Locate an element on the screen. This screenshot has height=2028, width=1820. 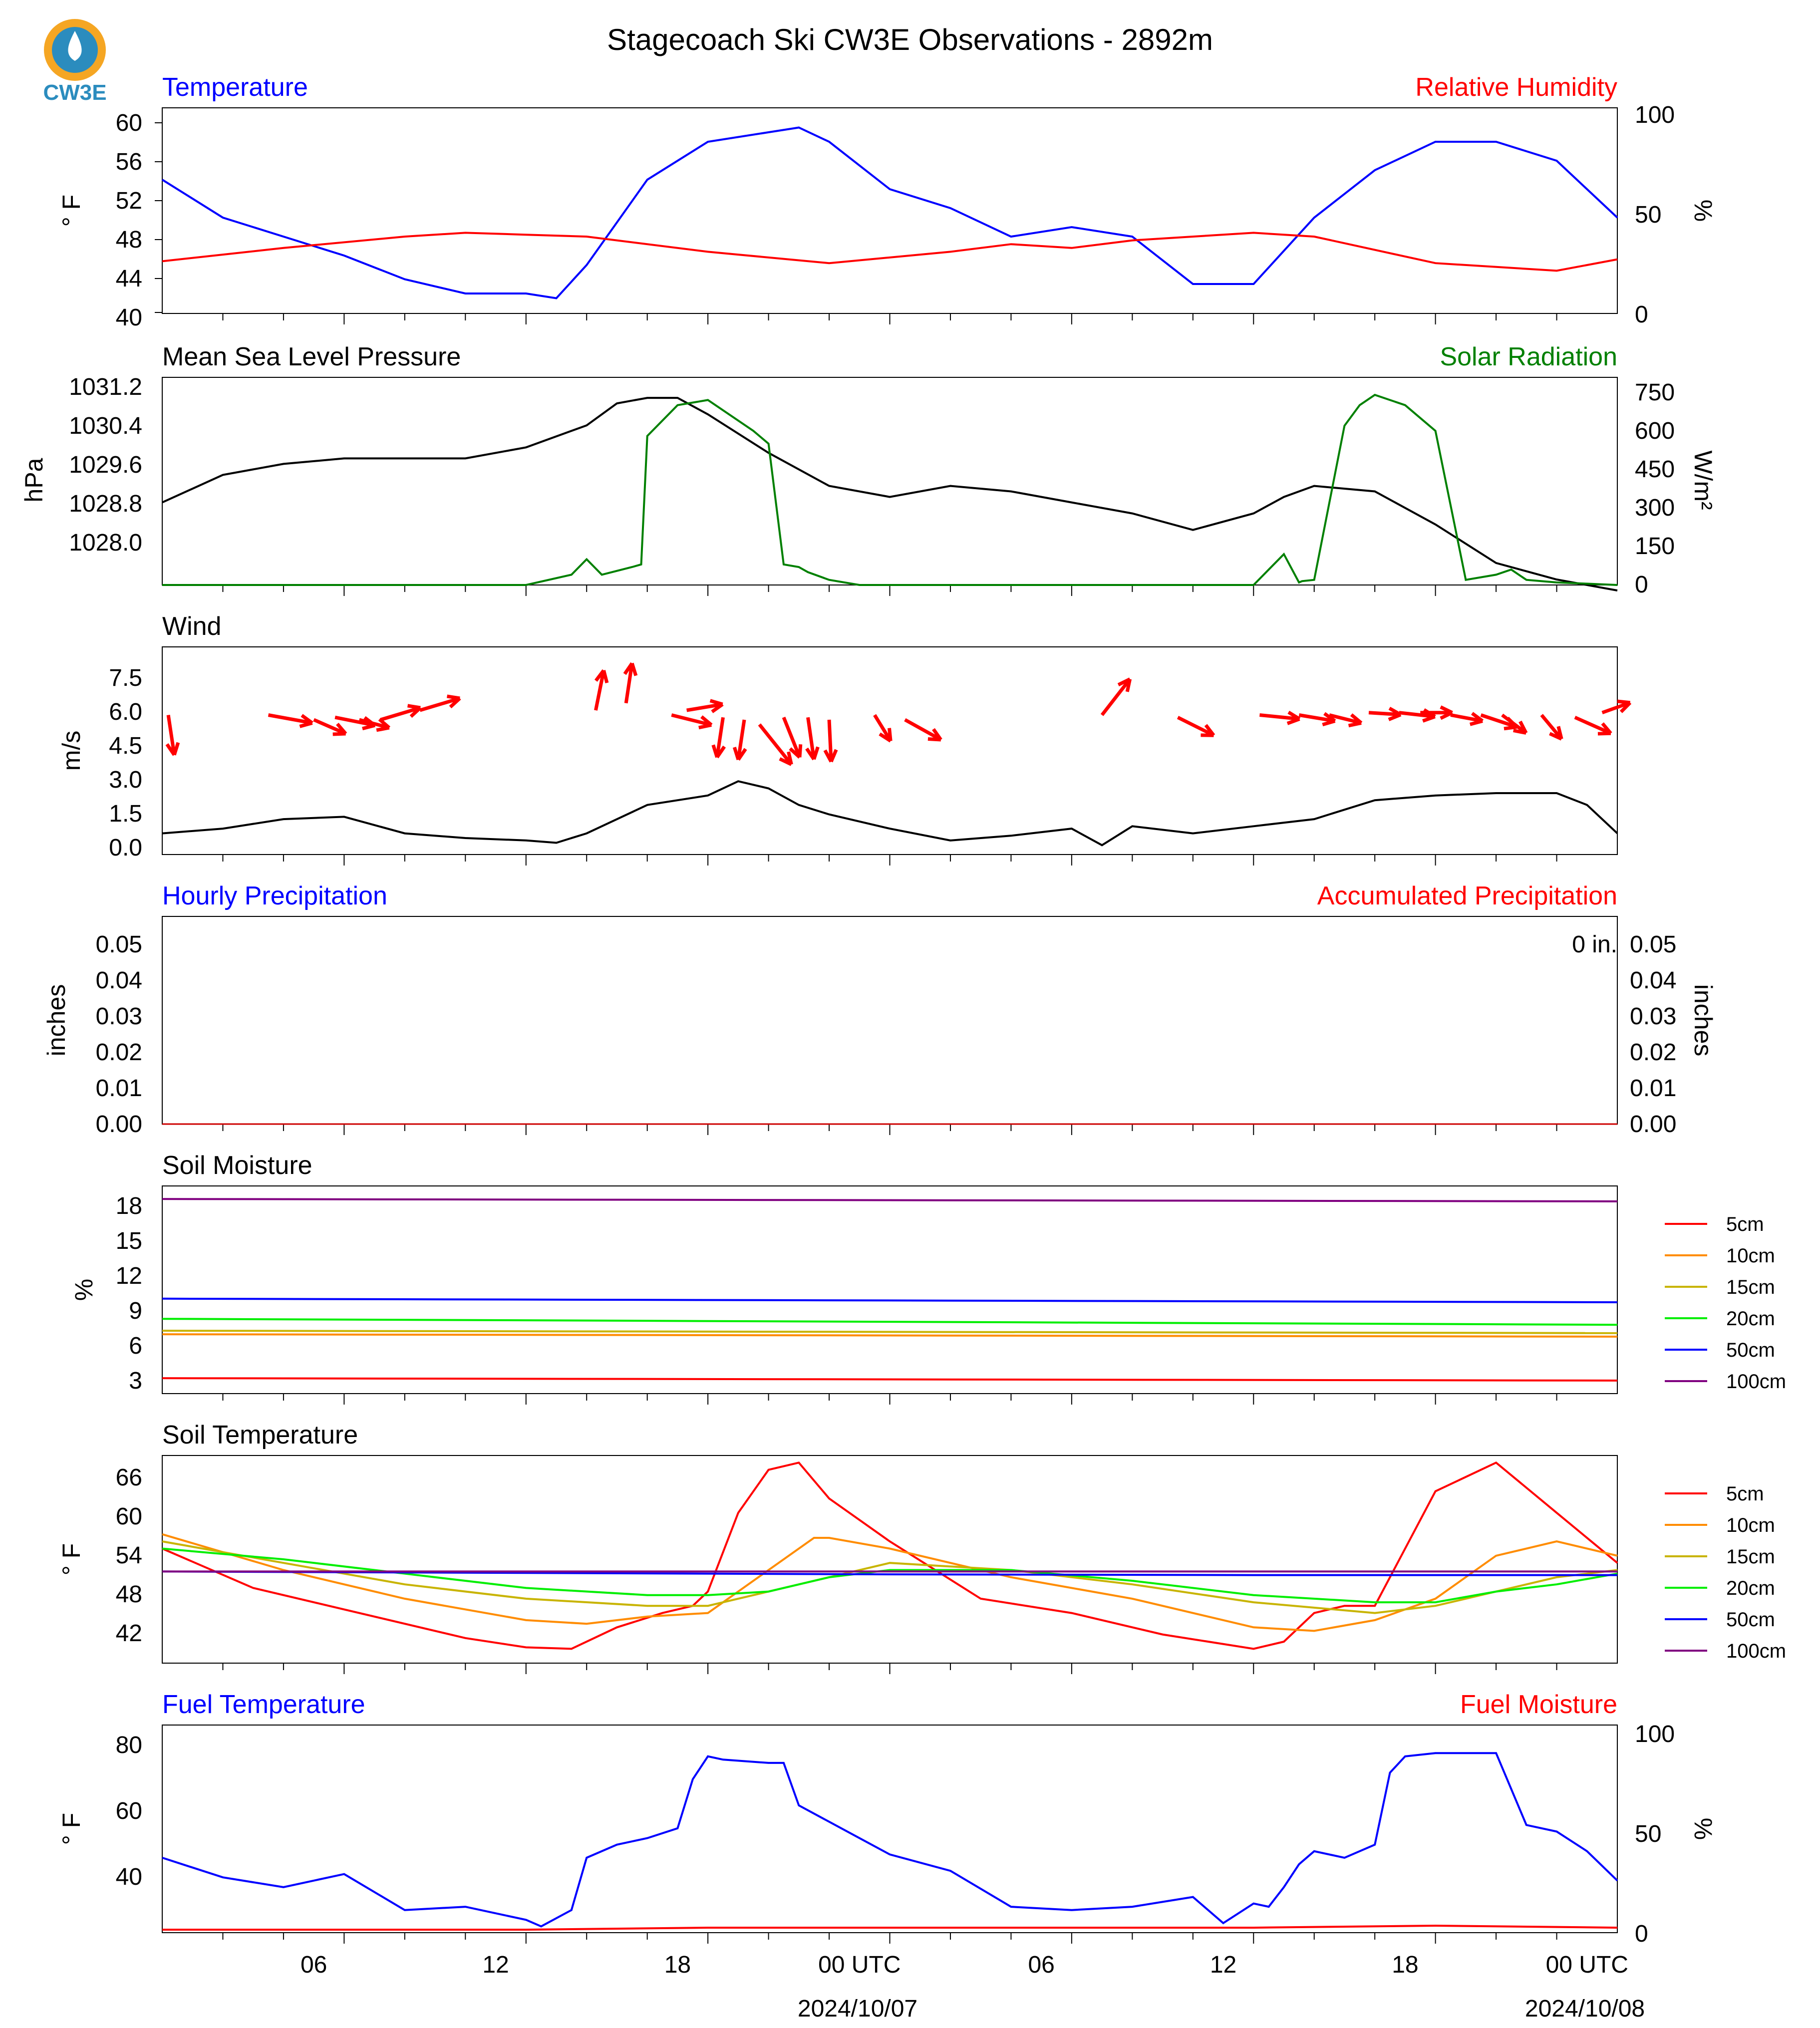
temperature-left-ticks: 60 56 52 48 44 40 is located at coordinates (139, 220).